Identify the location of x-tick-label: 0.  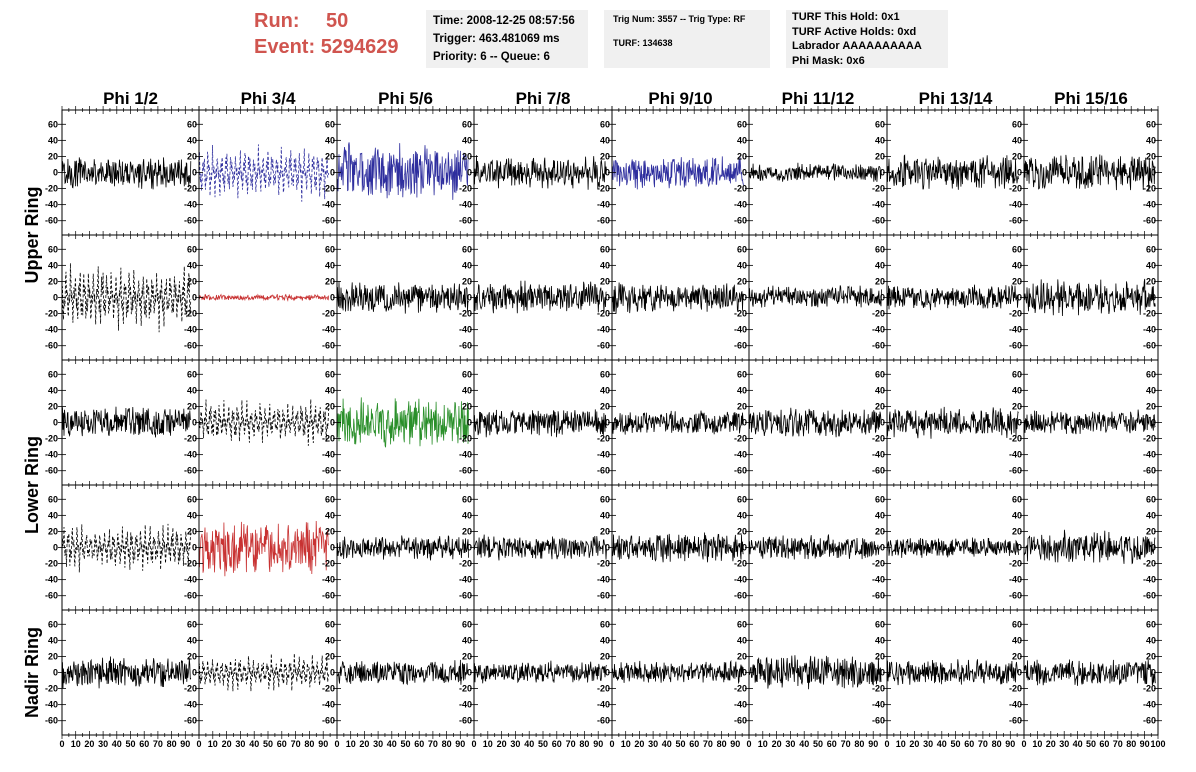
(611, 744).